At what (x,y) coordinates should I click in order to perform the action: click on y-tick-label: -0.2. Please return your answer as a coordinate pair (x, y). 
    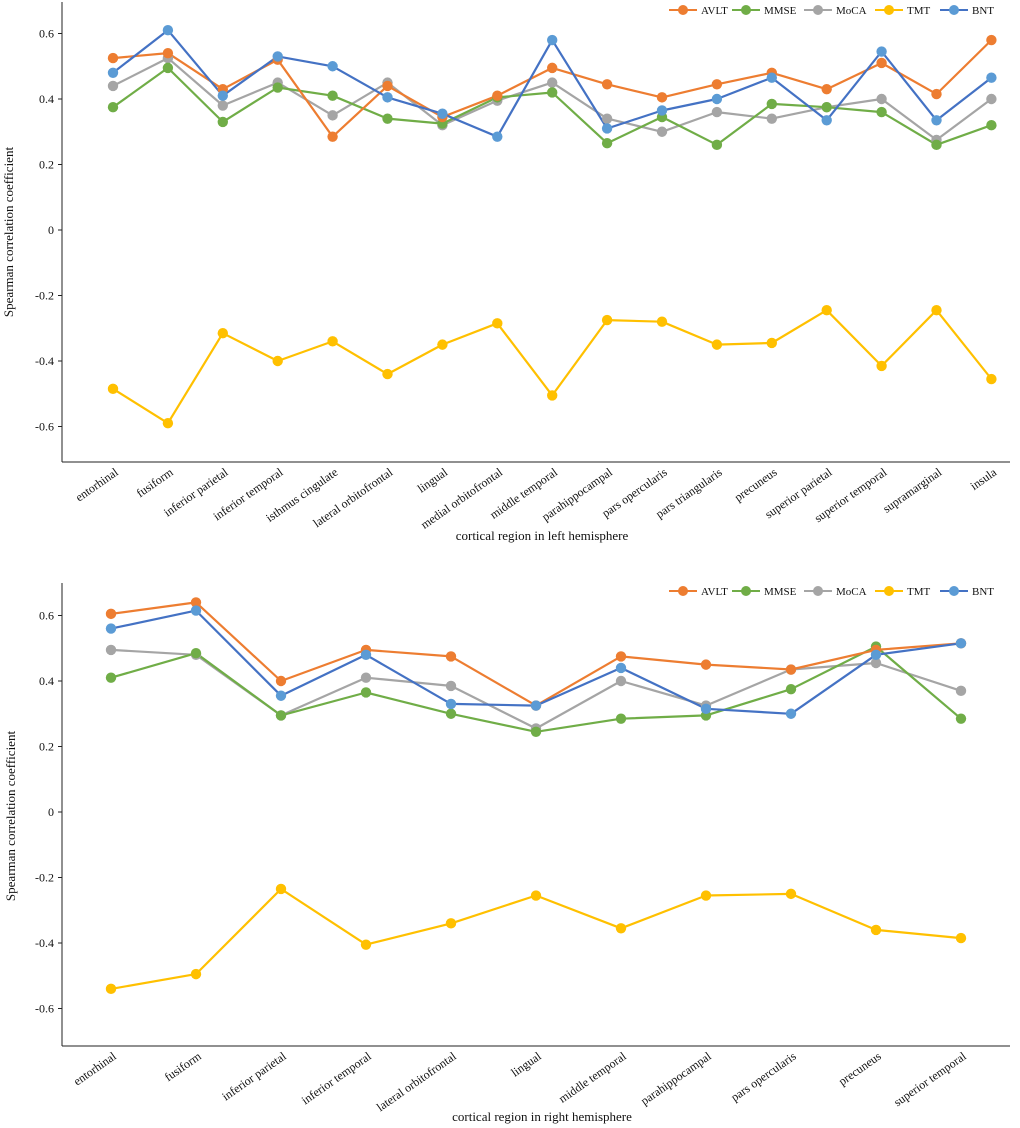
    Looking at the image, I should click on (44, 878).